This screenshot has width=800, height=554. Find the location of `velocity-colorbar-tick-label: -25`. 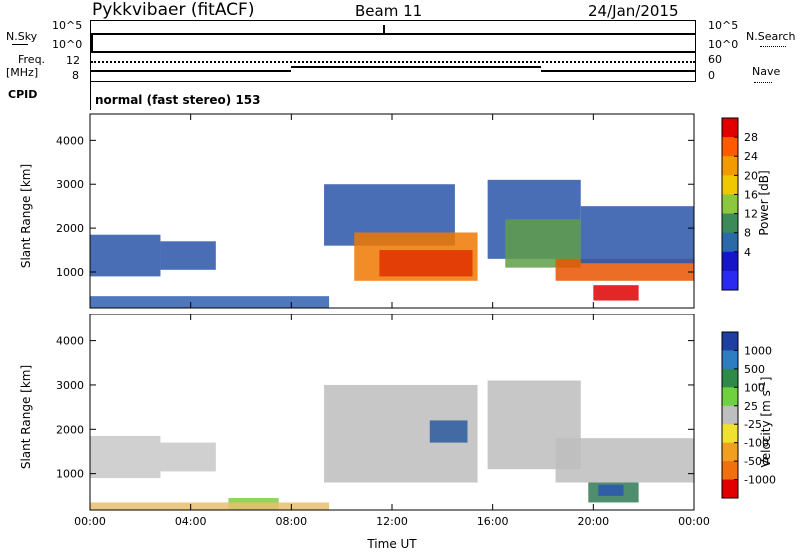

velocity-colorbar-tick-label: -25 is located at coordinates (753, 424).